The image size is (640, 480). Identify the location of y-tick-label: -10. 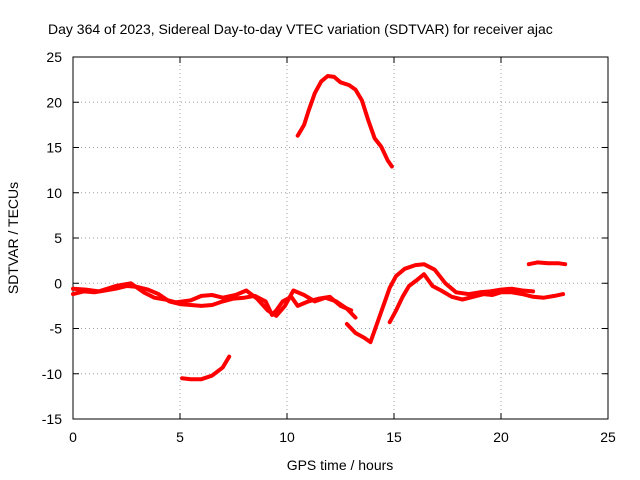
(52, 374).